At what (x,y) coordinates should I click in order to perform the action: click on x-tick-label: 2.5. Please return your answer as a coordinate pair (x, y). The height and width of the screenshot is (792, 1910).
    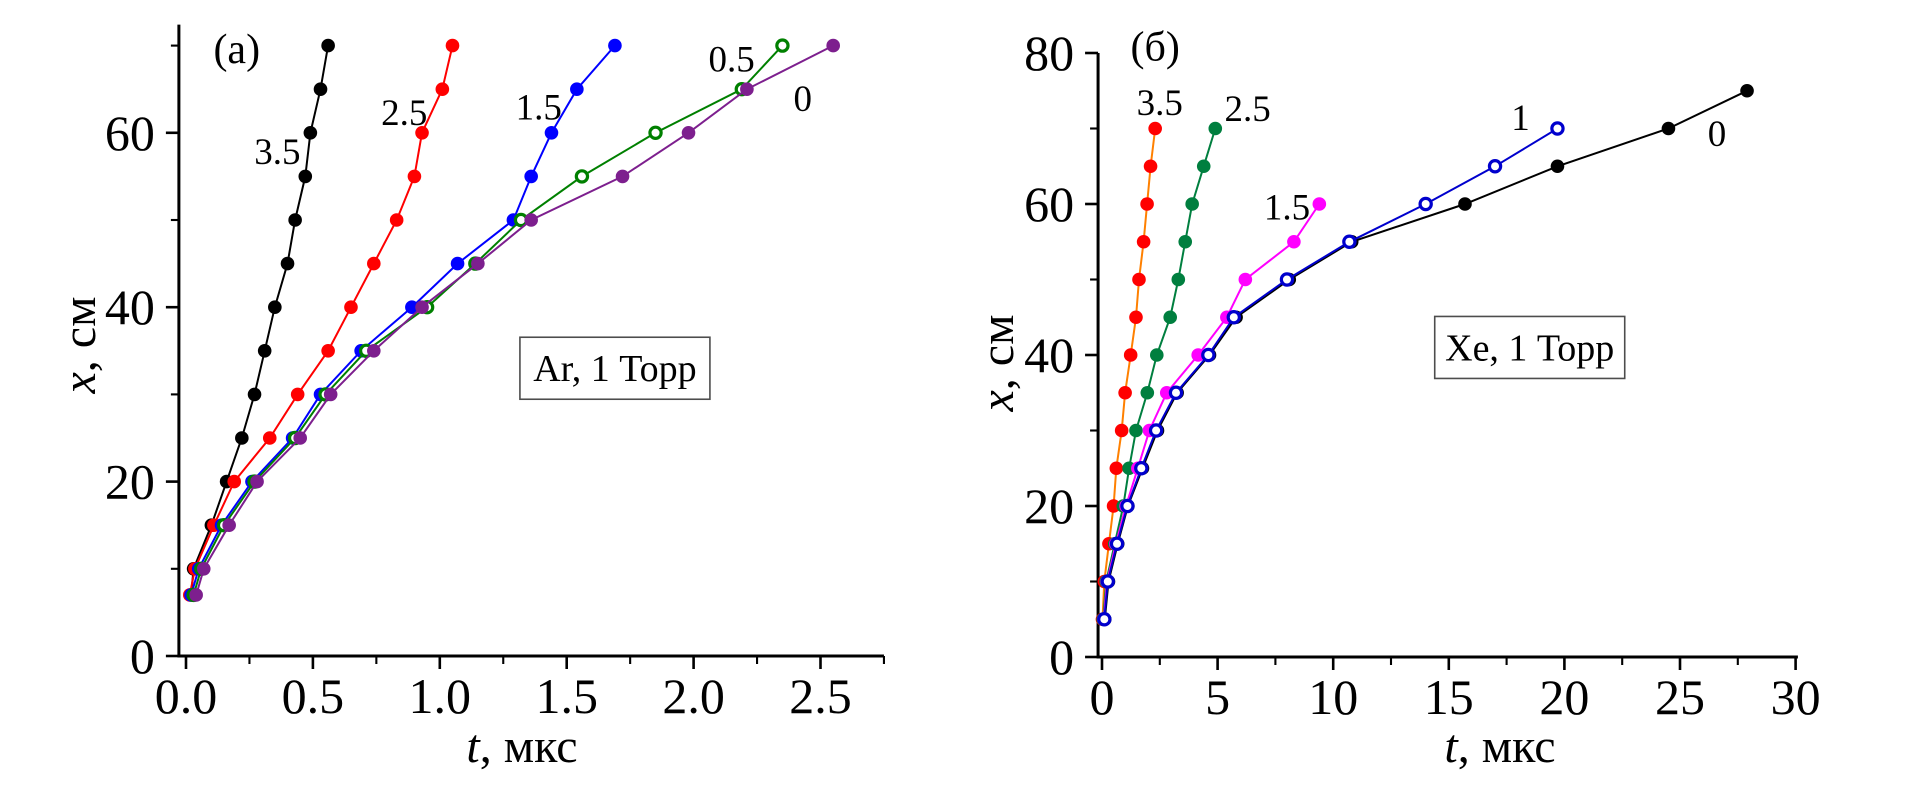
    Looking at the image, I should click on (820, 696).